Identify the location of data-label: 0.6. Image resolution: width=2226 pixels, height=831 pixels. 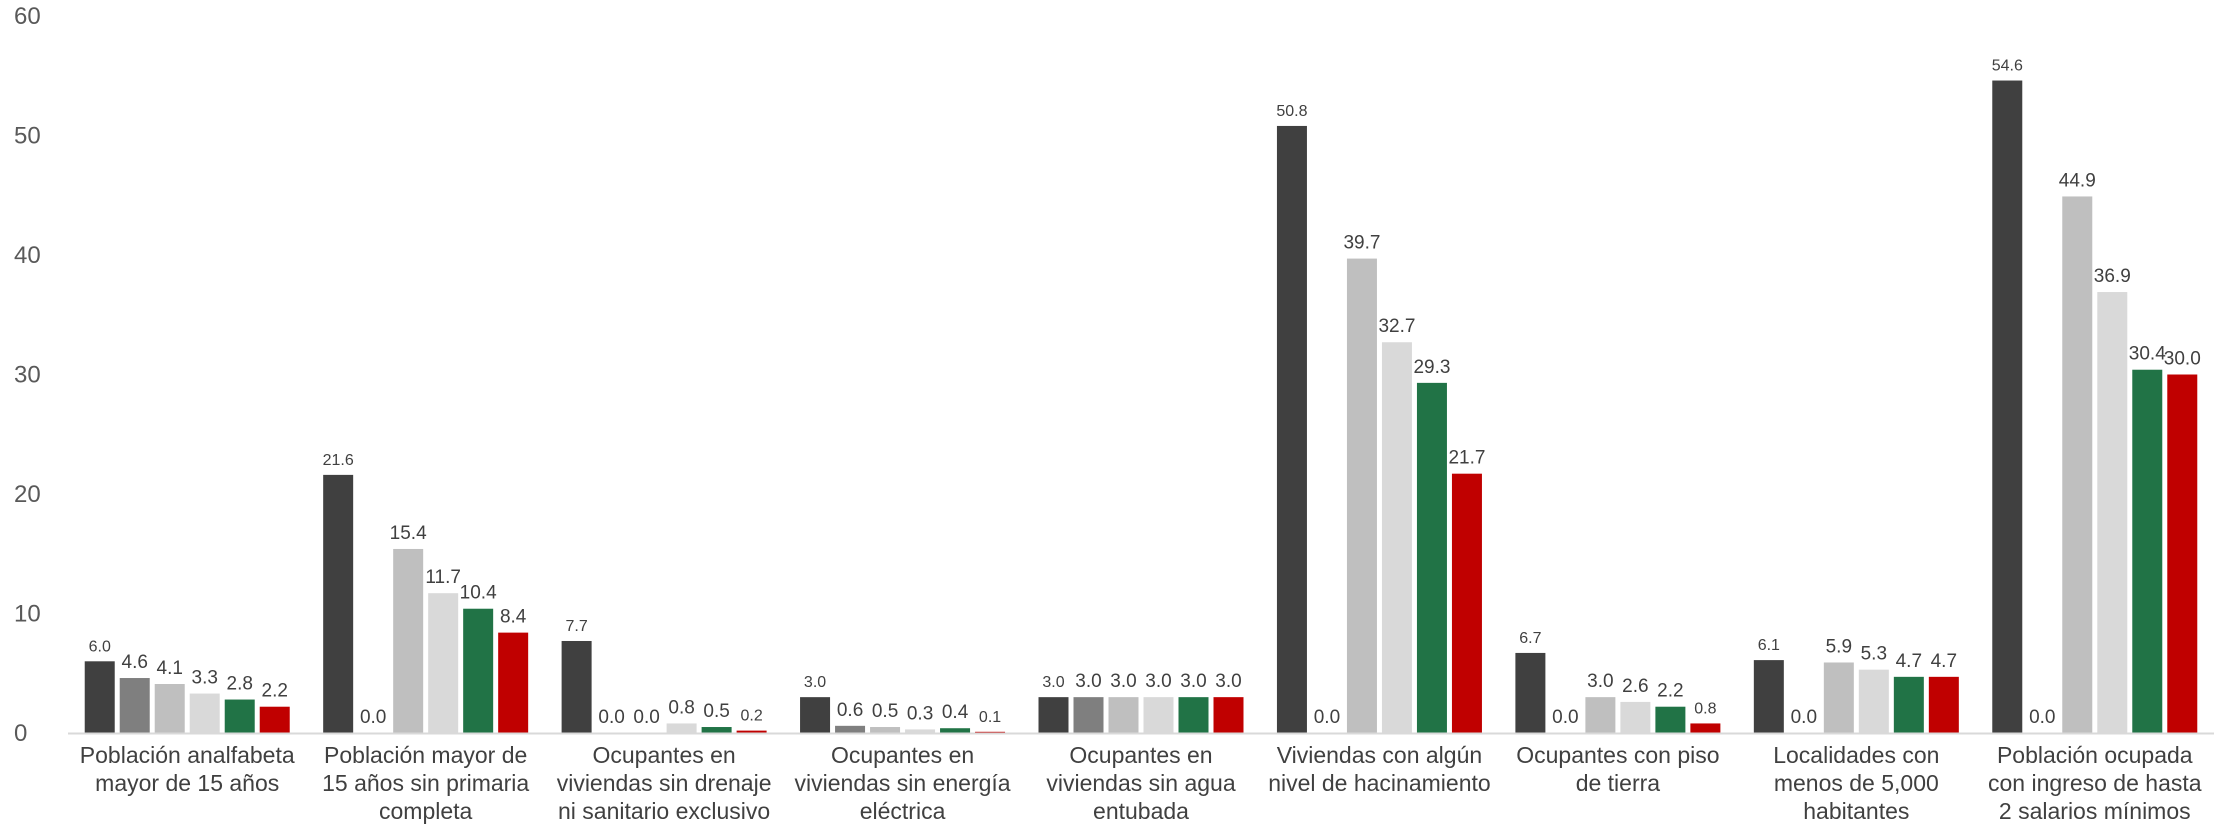
(850, 710).